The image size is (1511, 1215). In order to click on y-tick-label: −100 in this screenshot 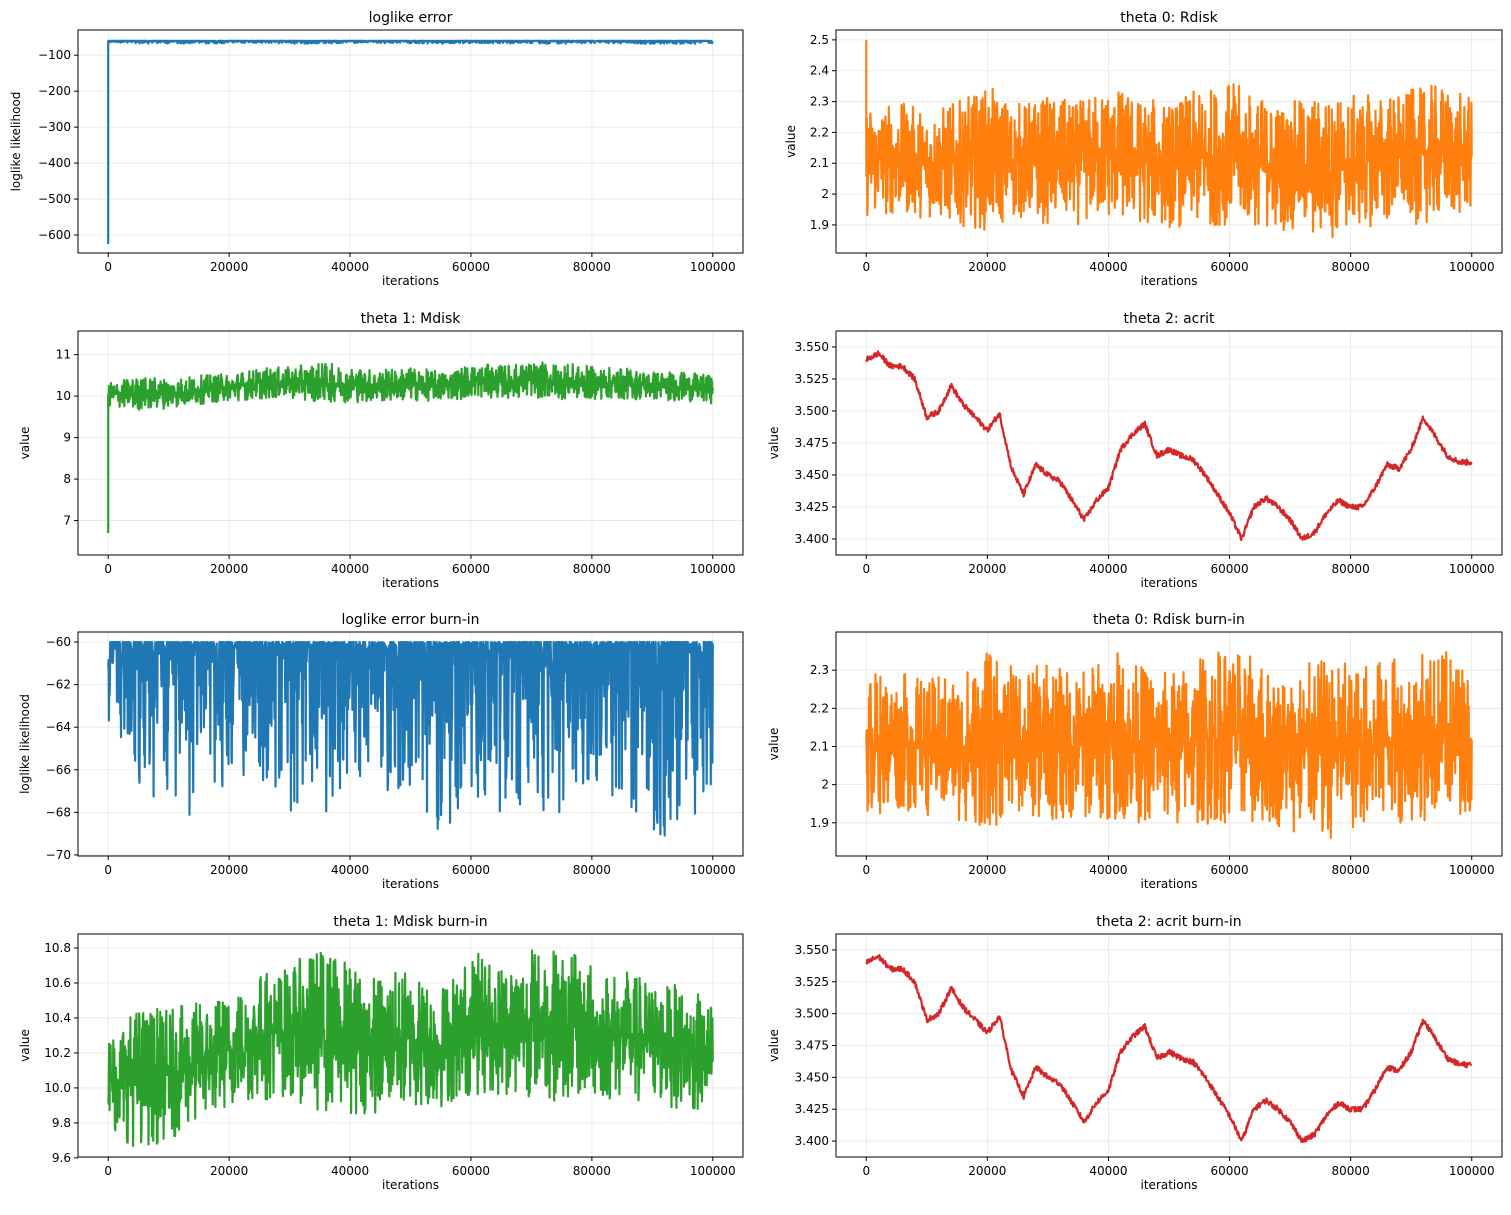, I will do `click(54, 55)`.